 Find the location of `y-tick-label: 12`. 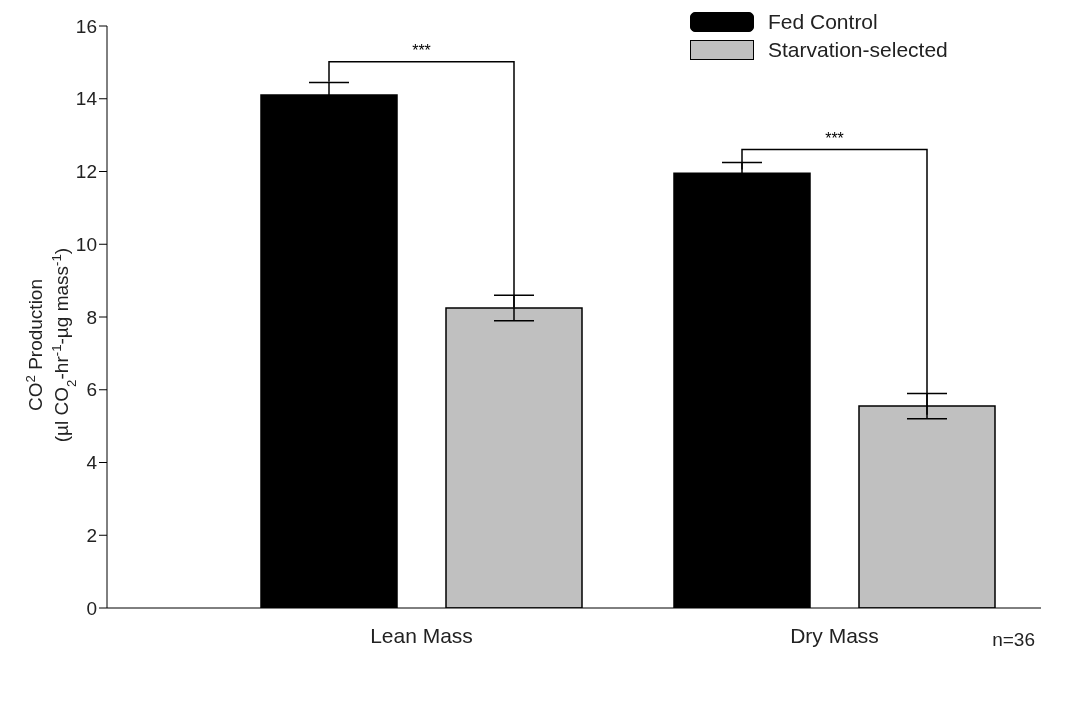

y-tick-label: 12 is located at coordinates (86, 172).